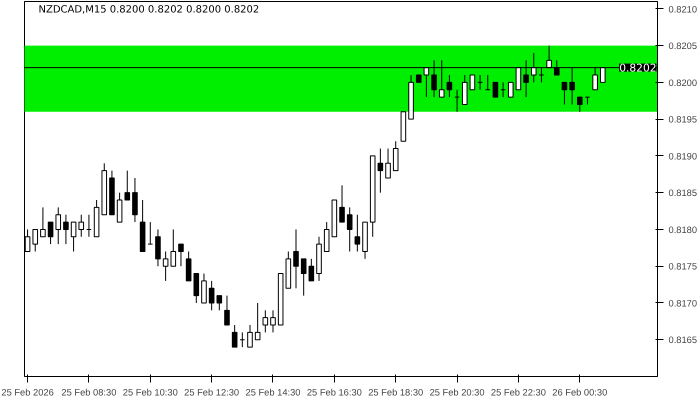 Image resolution: width=700 pixels, height=400 pixels. What do you see at coordinates (457, 393) in the screenshot?
I see `x-tick-label: 25 Feb 20:30` at bounding box center [457, 393].